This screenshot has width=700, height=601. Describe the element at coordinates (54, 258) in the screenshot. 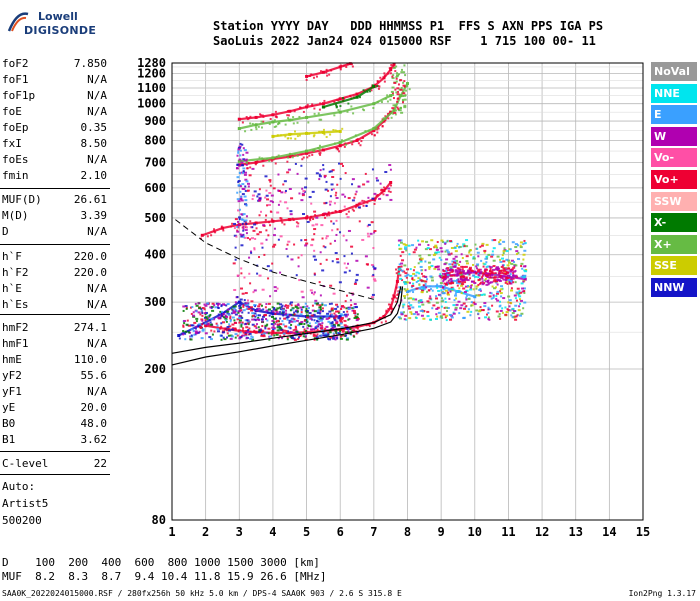

I see `param-row: h`F 220.0` at that location.